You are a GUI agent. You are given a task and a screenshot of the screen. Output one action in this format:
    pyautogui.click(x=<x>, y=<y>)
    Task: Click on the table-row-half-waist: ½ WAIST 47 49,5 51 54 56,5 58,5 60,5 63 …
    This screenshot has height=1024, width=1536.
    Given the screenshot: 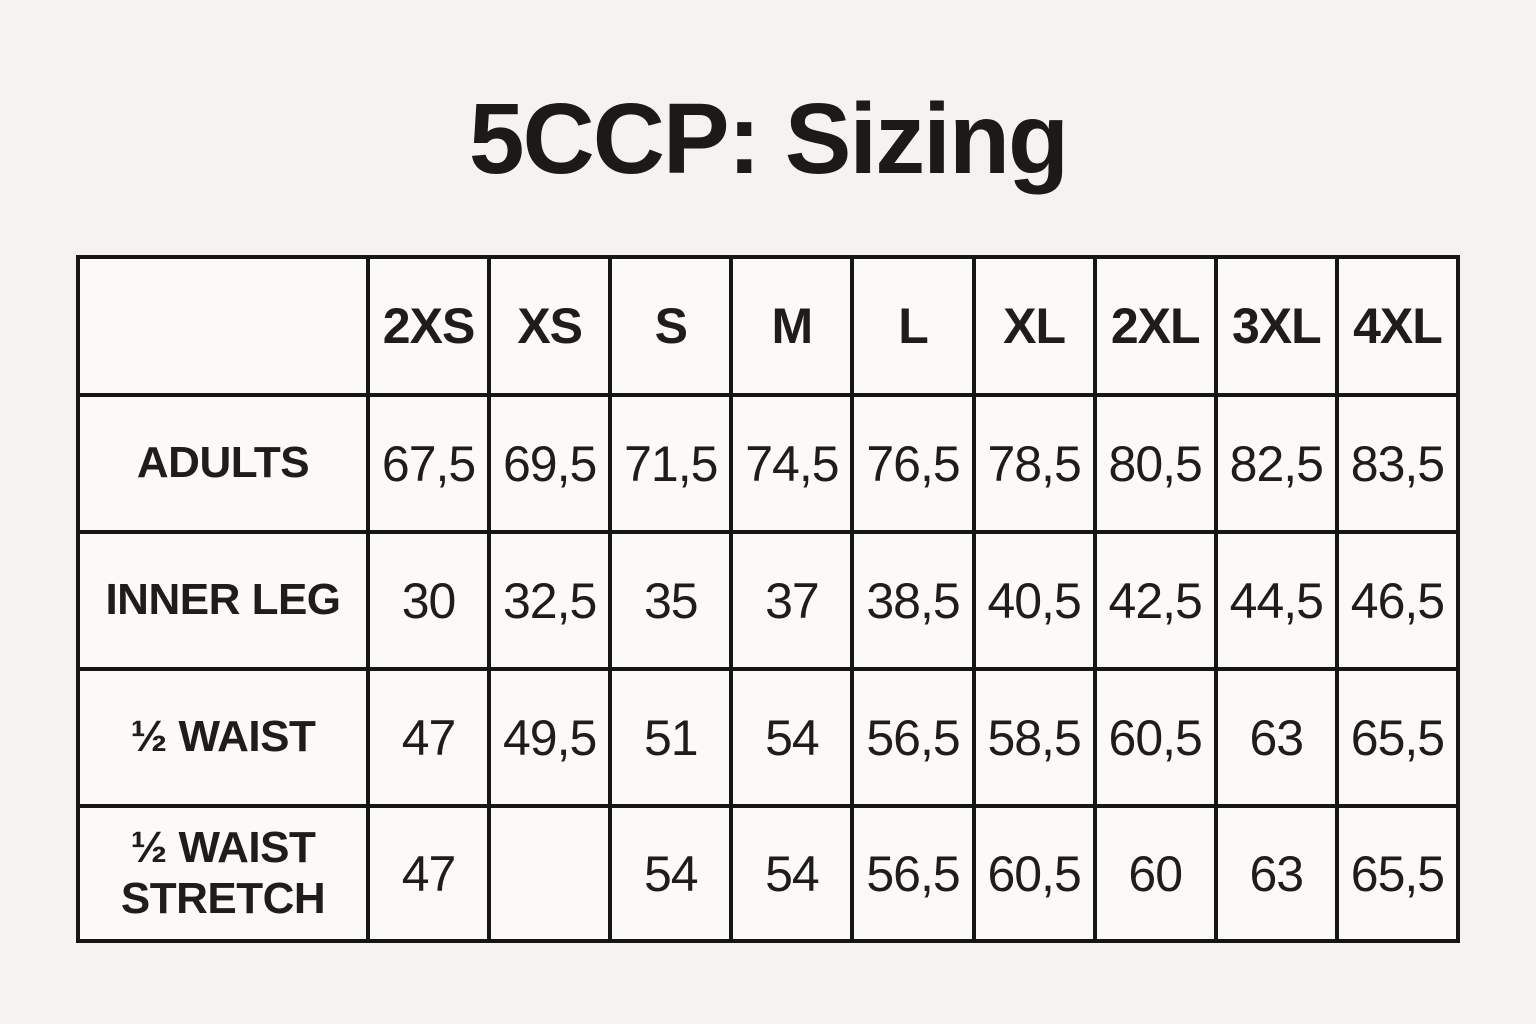 What is the action you would take?
    pyautogui.click(x=768, y=737)
    